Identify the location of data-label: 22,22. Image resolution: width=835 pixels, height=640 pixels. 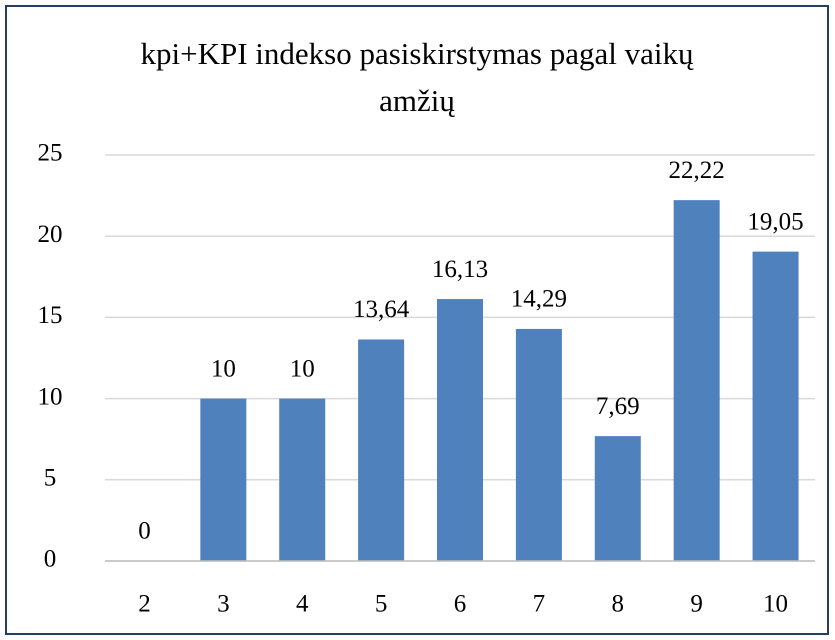
(697, 170).